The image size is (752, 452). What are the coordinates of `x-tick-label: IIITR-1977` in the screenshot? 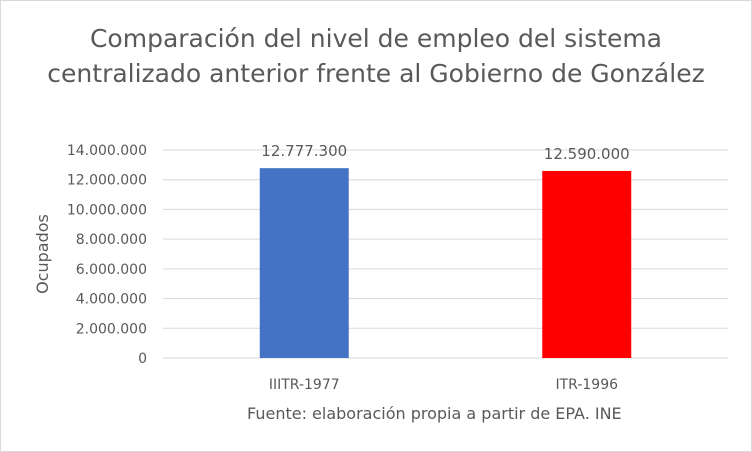 It's located at (304, 385).